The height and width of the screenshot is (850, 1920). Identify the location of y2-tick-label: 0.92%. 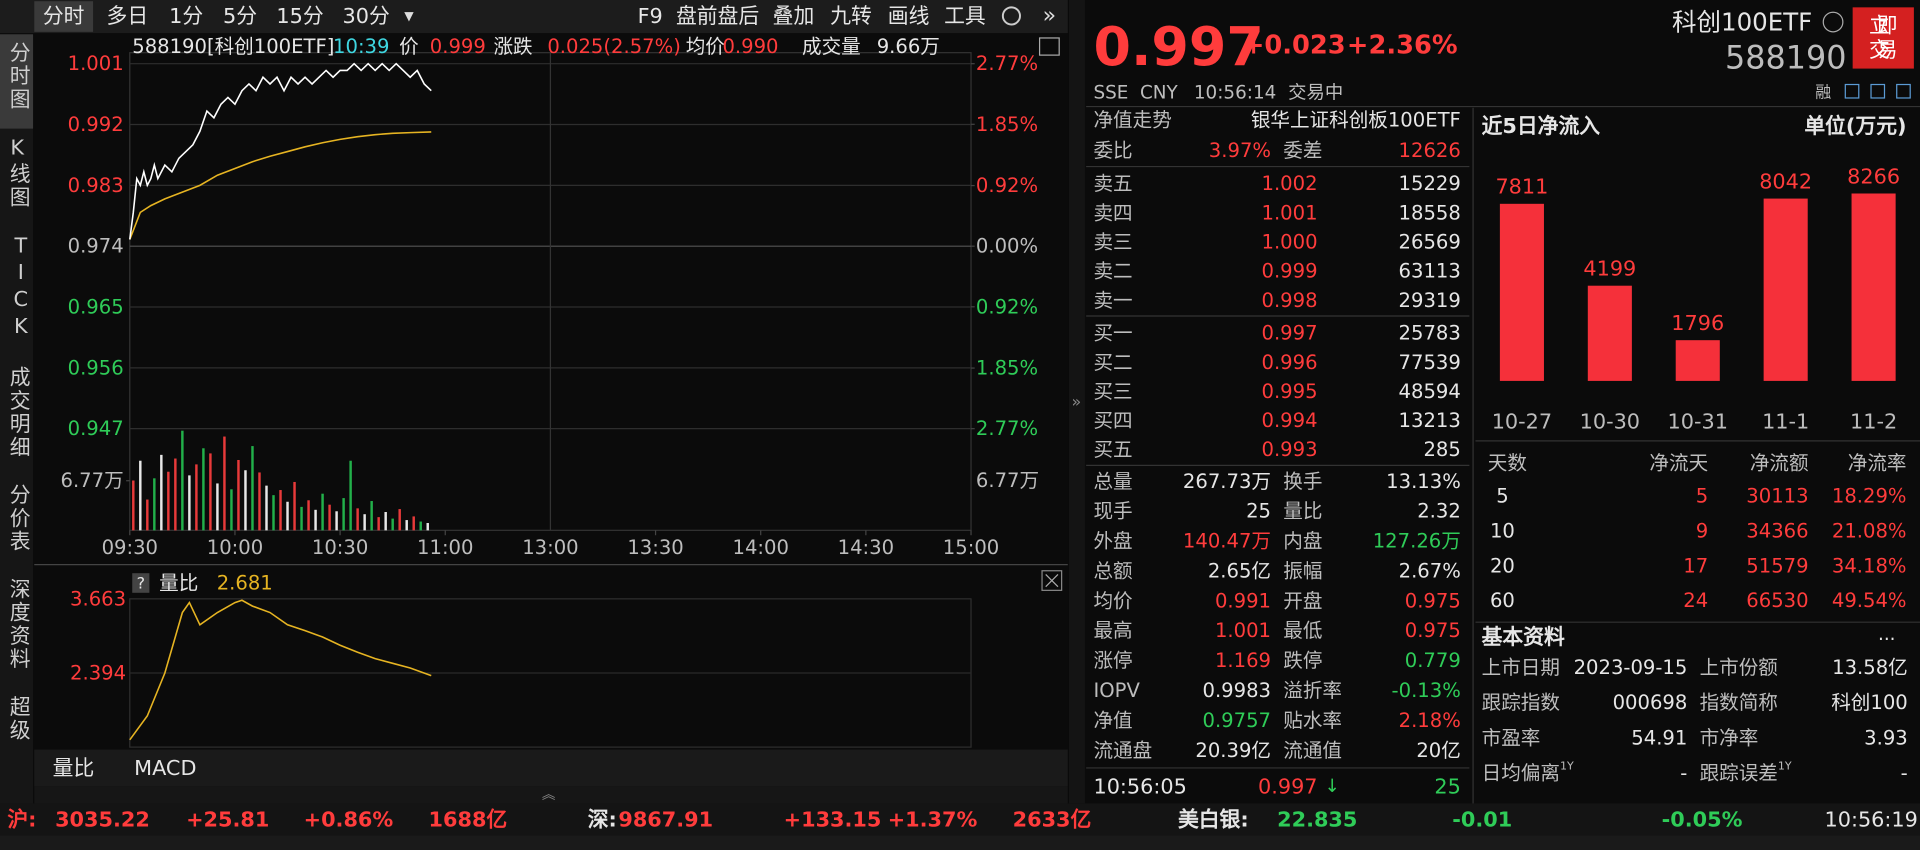
(1007, 306).